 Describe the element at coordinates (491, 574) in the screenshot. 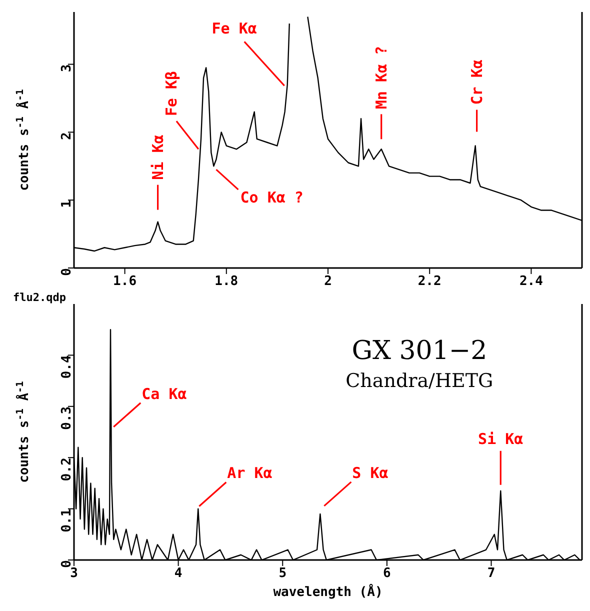

I see `x-tick-label: 7` at that location.